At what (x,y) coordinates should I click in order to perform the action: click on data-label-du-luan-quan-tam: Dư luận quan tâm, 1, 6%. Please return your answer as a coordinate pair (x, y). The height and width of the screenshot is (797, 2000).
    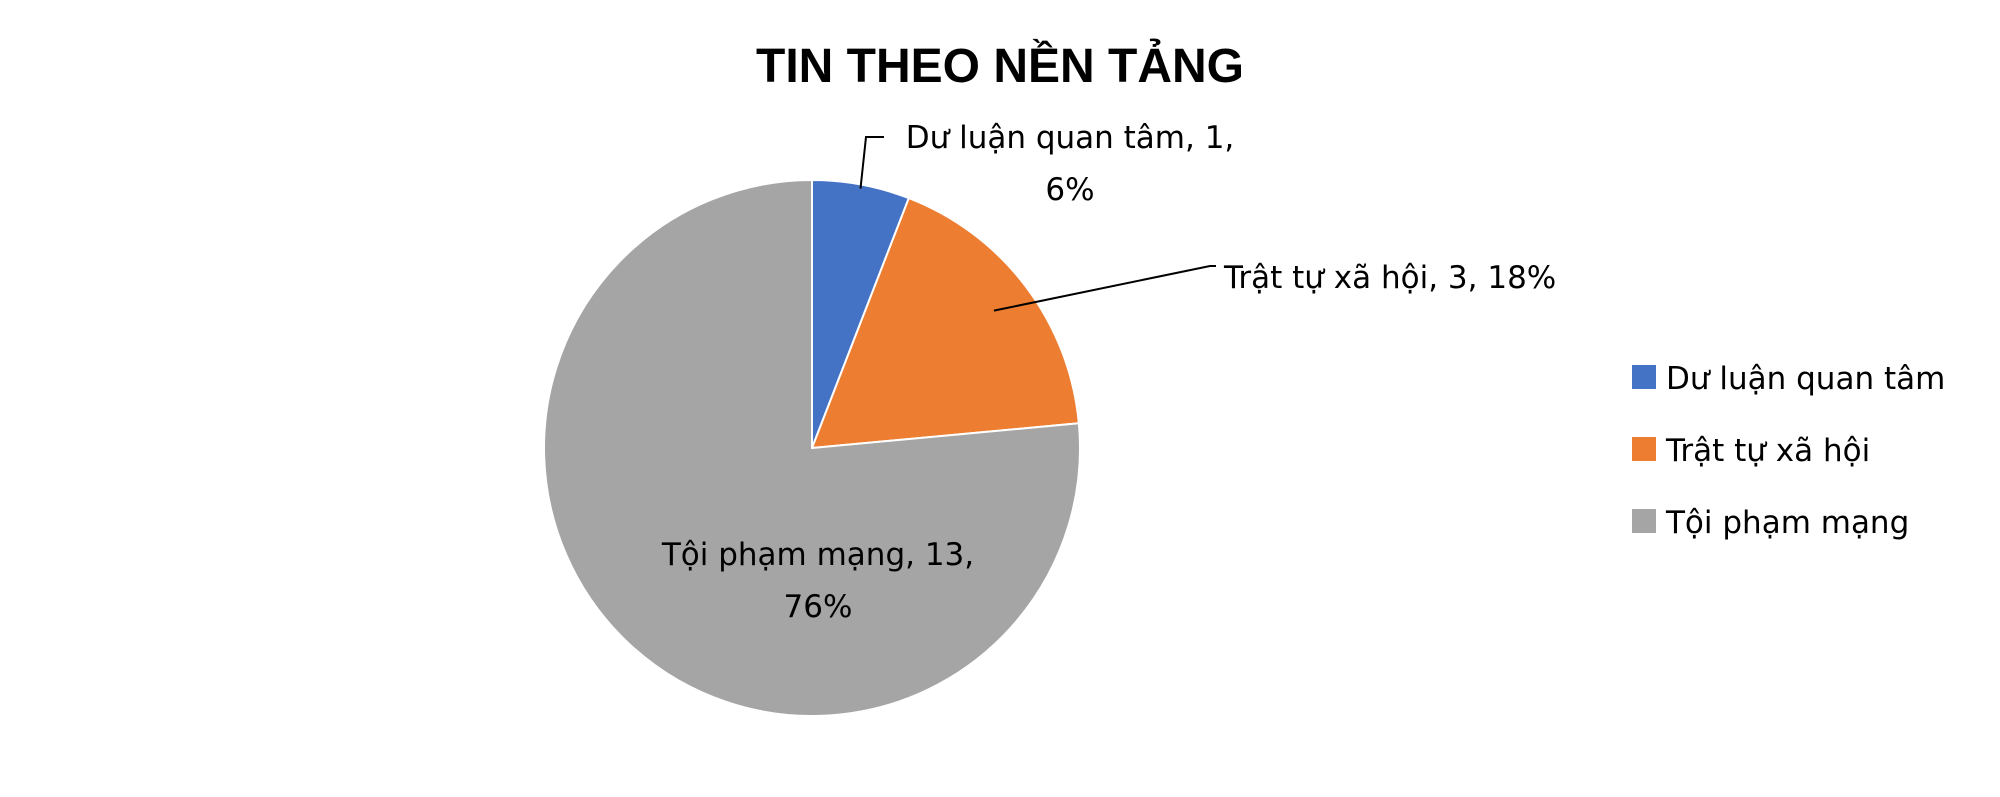
    Looking at the image, I should click on (1070, 164).